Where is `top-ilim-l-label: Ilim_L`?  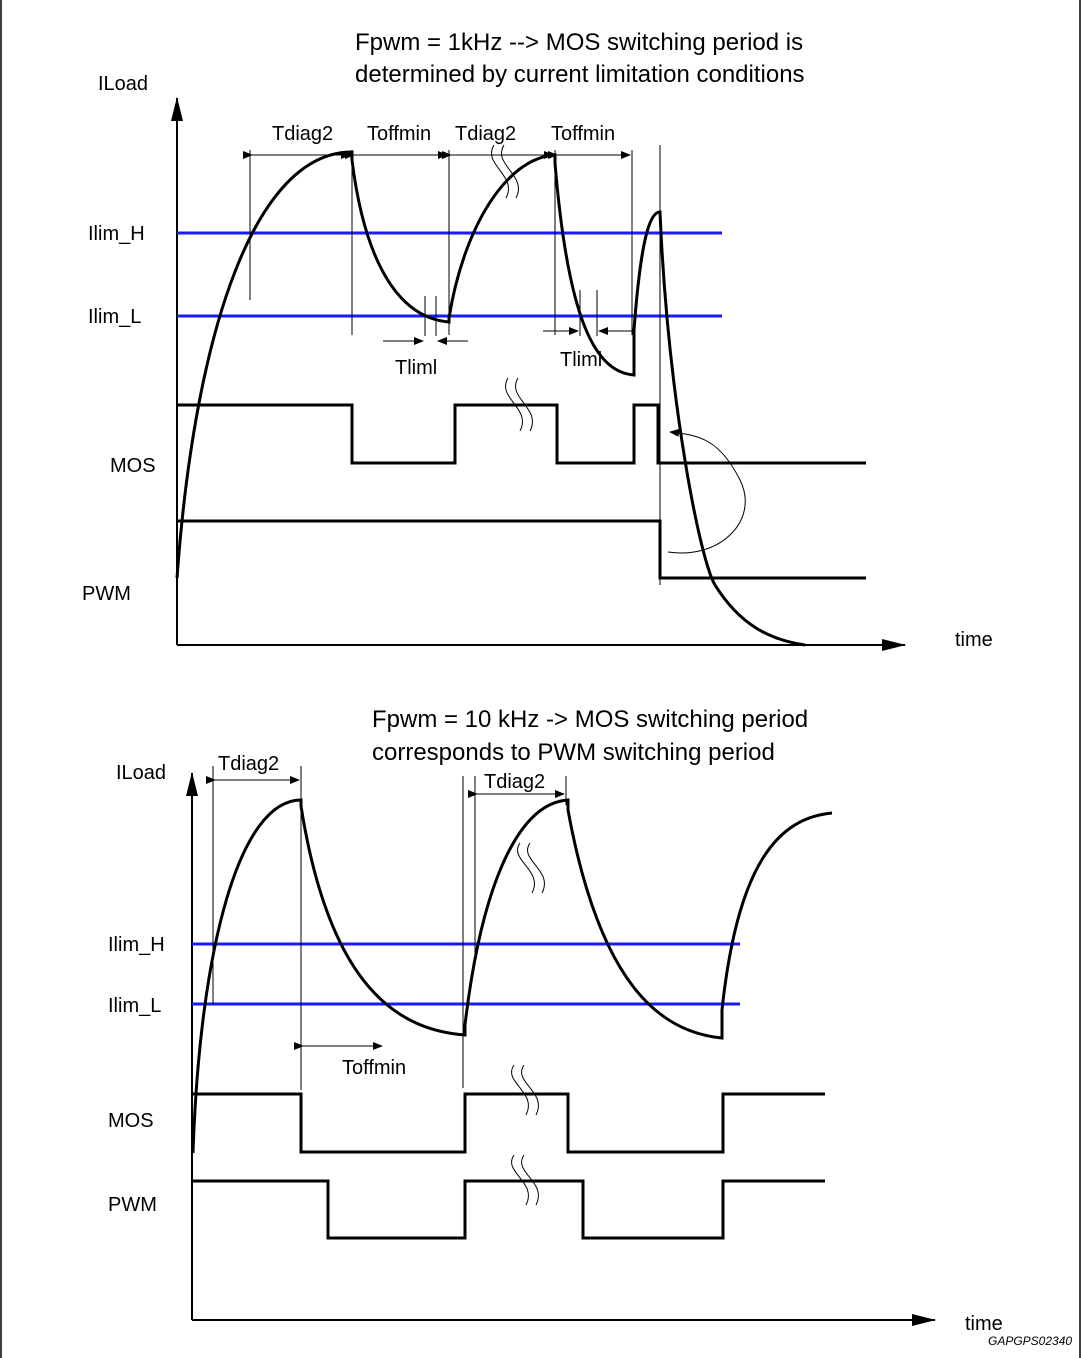 top-ilim-l-label: Ilim_L is located at coordinates (114, 317).